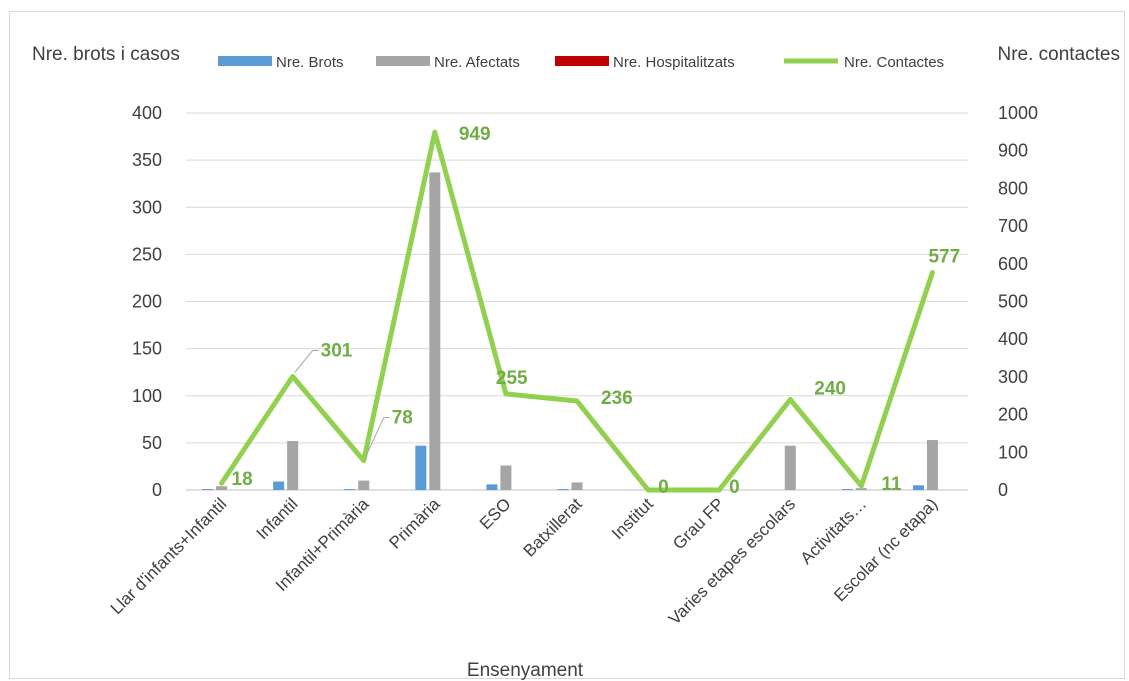  Describe the element at coordinates (147, 160) in the screenshot. I see `left-tick-350: 350` at that location.